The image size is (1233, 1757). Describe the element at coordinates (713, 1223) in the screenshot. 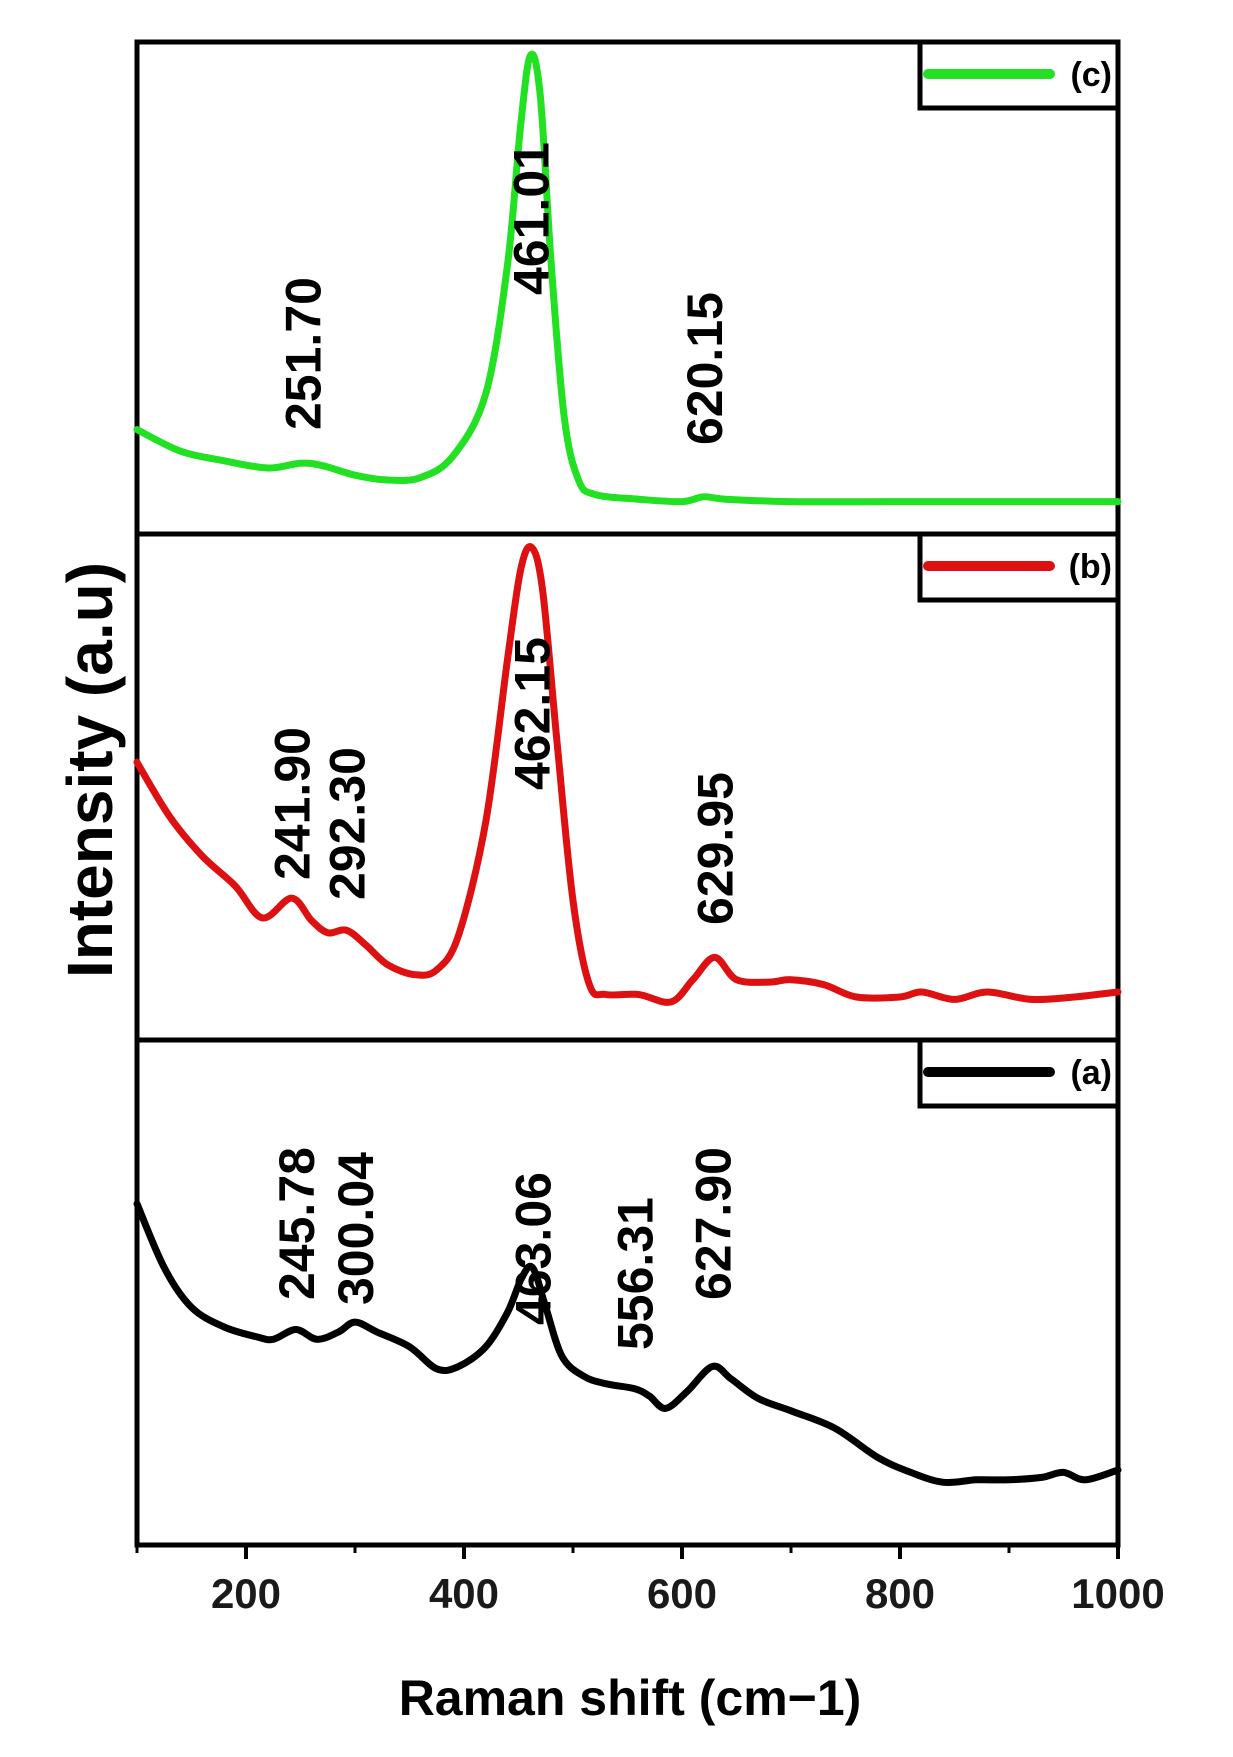

I see `peak-label: 627.90` at that location.